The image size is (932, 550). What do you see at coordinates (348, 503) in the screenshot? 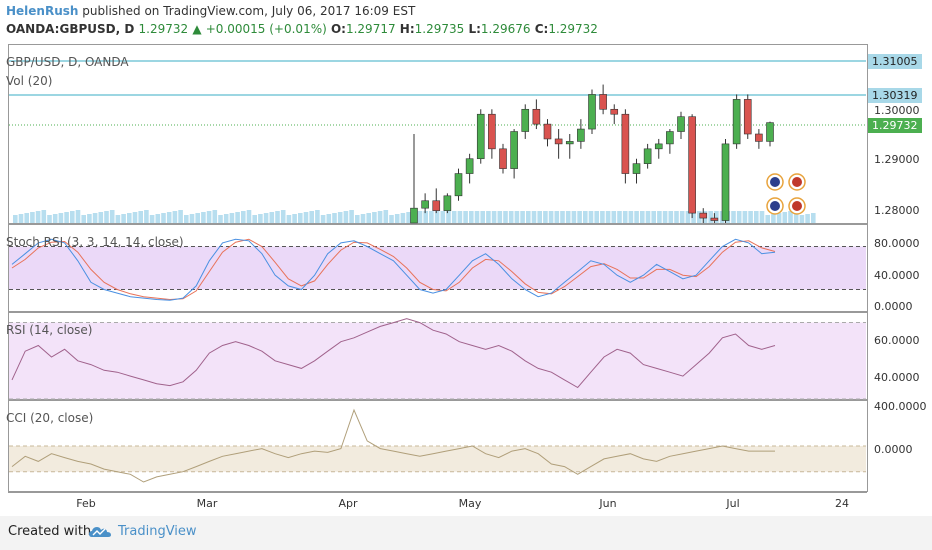
I see `x-tick-apr: Apr` at bounding box center [348, 503].